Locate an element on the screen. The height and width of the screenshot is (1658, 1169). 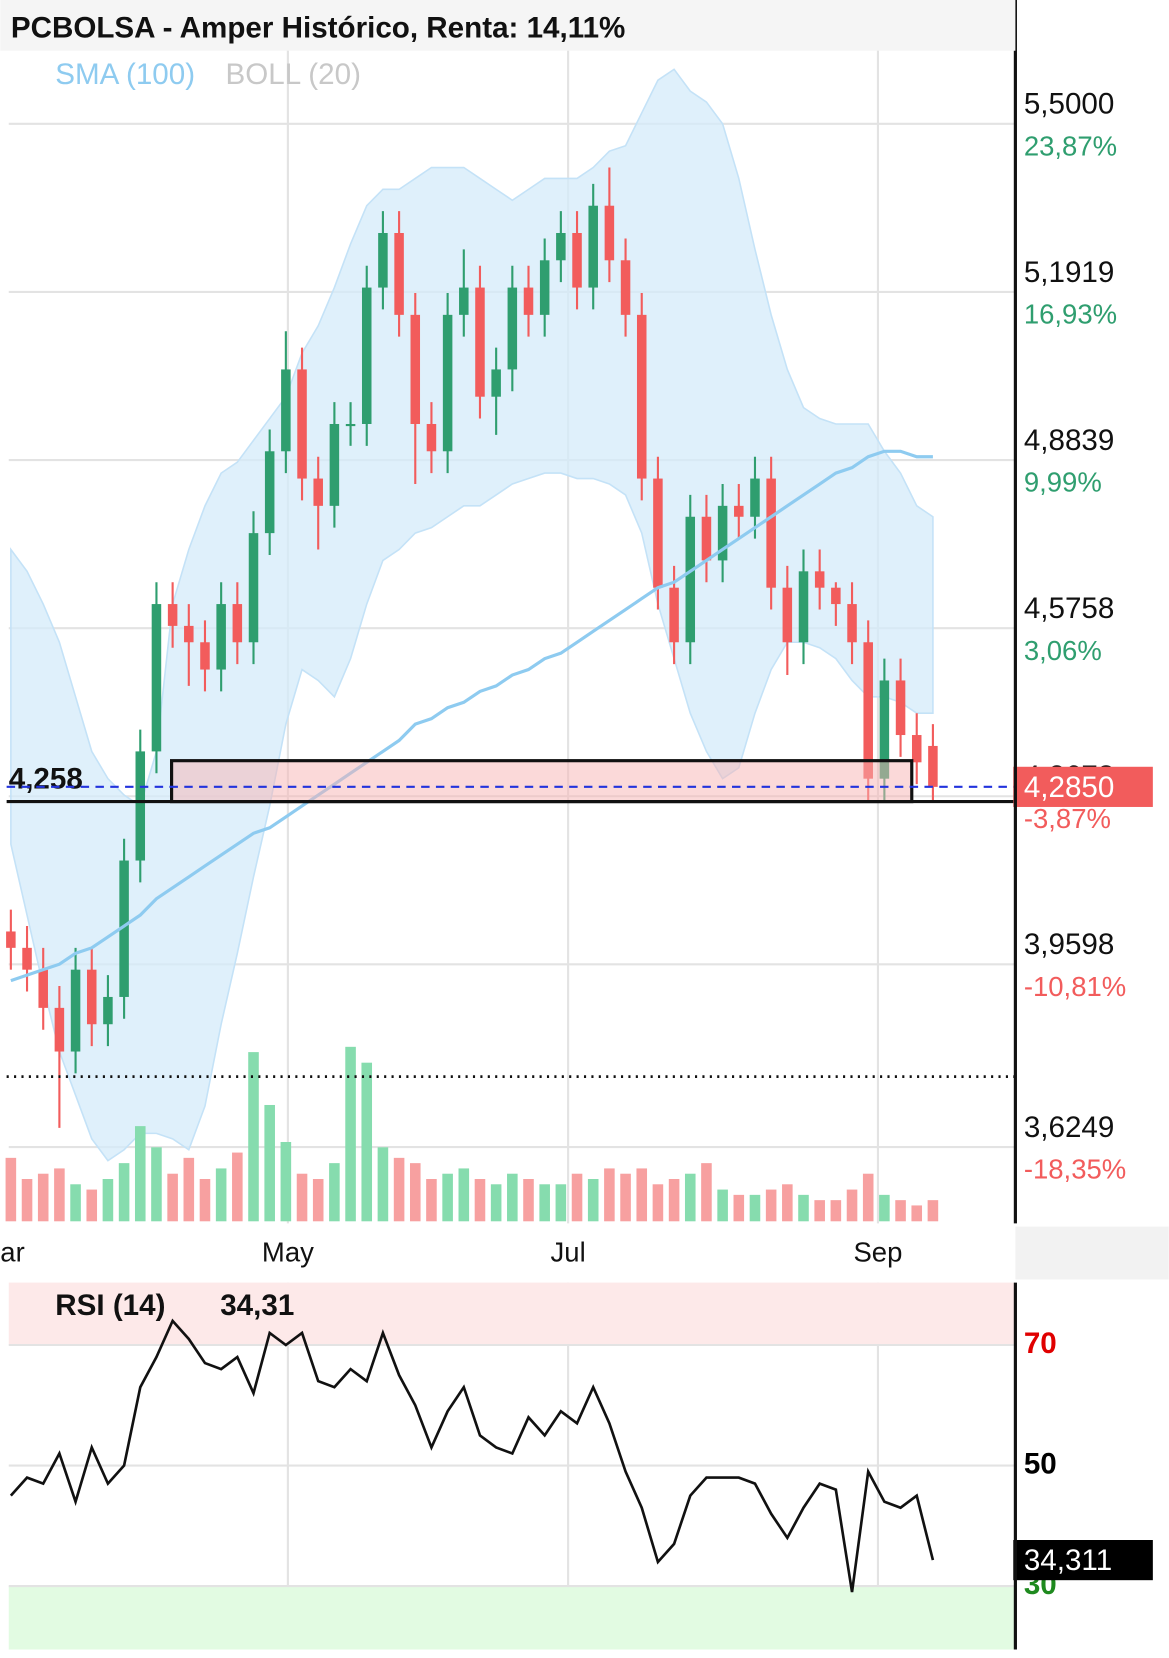
overbought-zone is located at coordinates (512, 1314).